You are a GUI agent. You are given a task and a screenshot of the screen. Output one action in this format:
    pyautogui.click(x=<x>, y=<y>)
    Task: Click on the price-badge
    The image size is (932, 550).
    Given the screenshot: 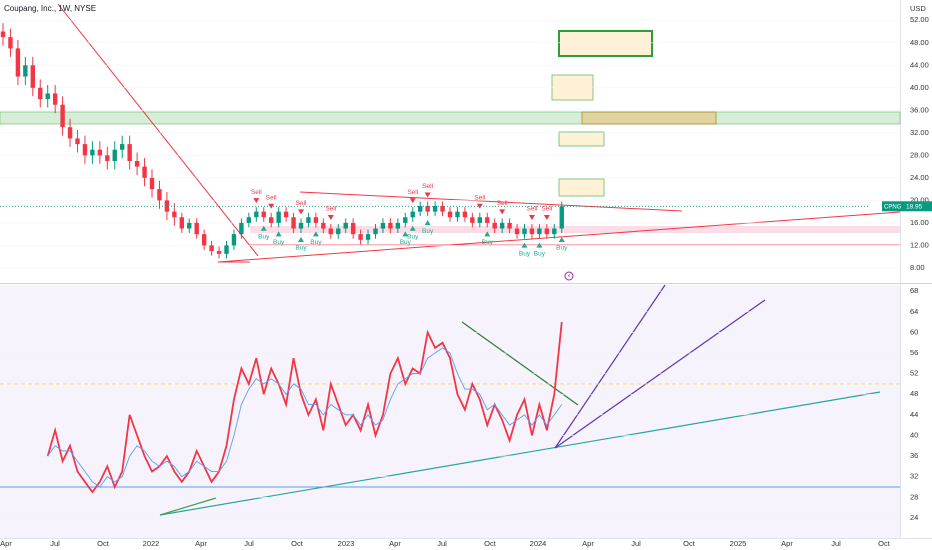 What is the action you would take?
    pyautogui.click(x=917, y=206)
    